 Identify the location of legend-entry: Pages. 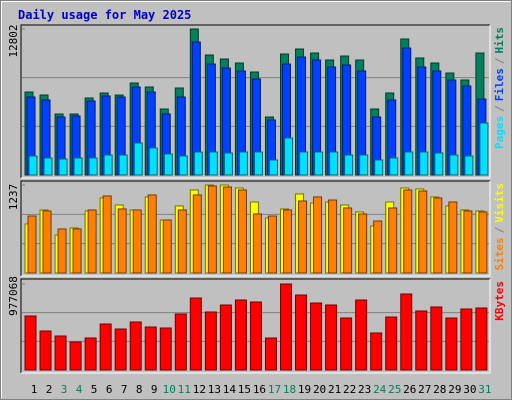
(499, 132).